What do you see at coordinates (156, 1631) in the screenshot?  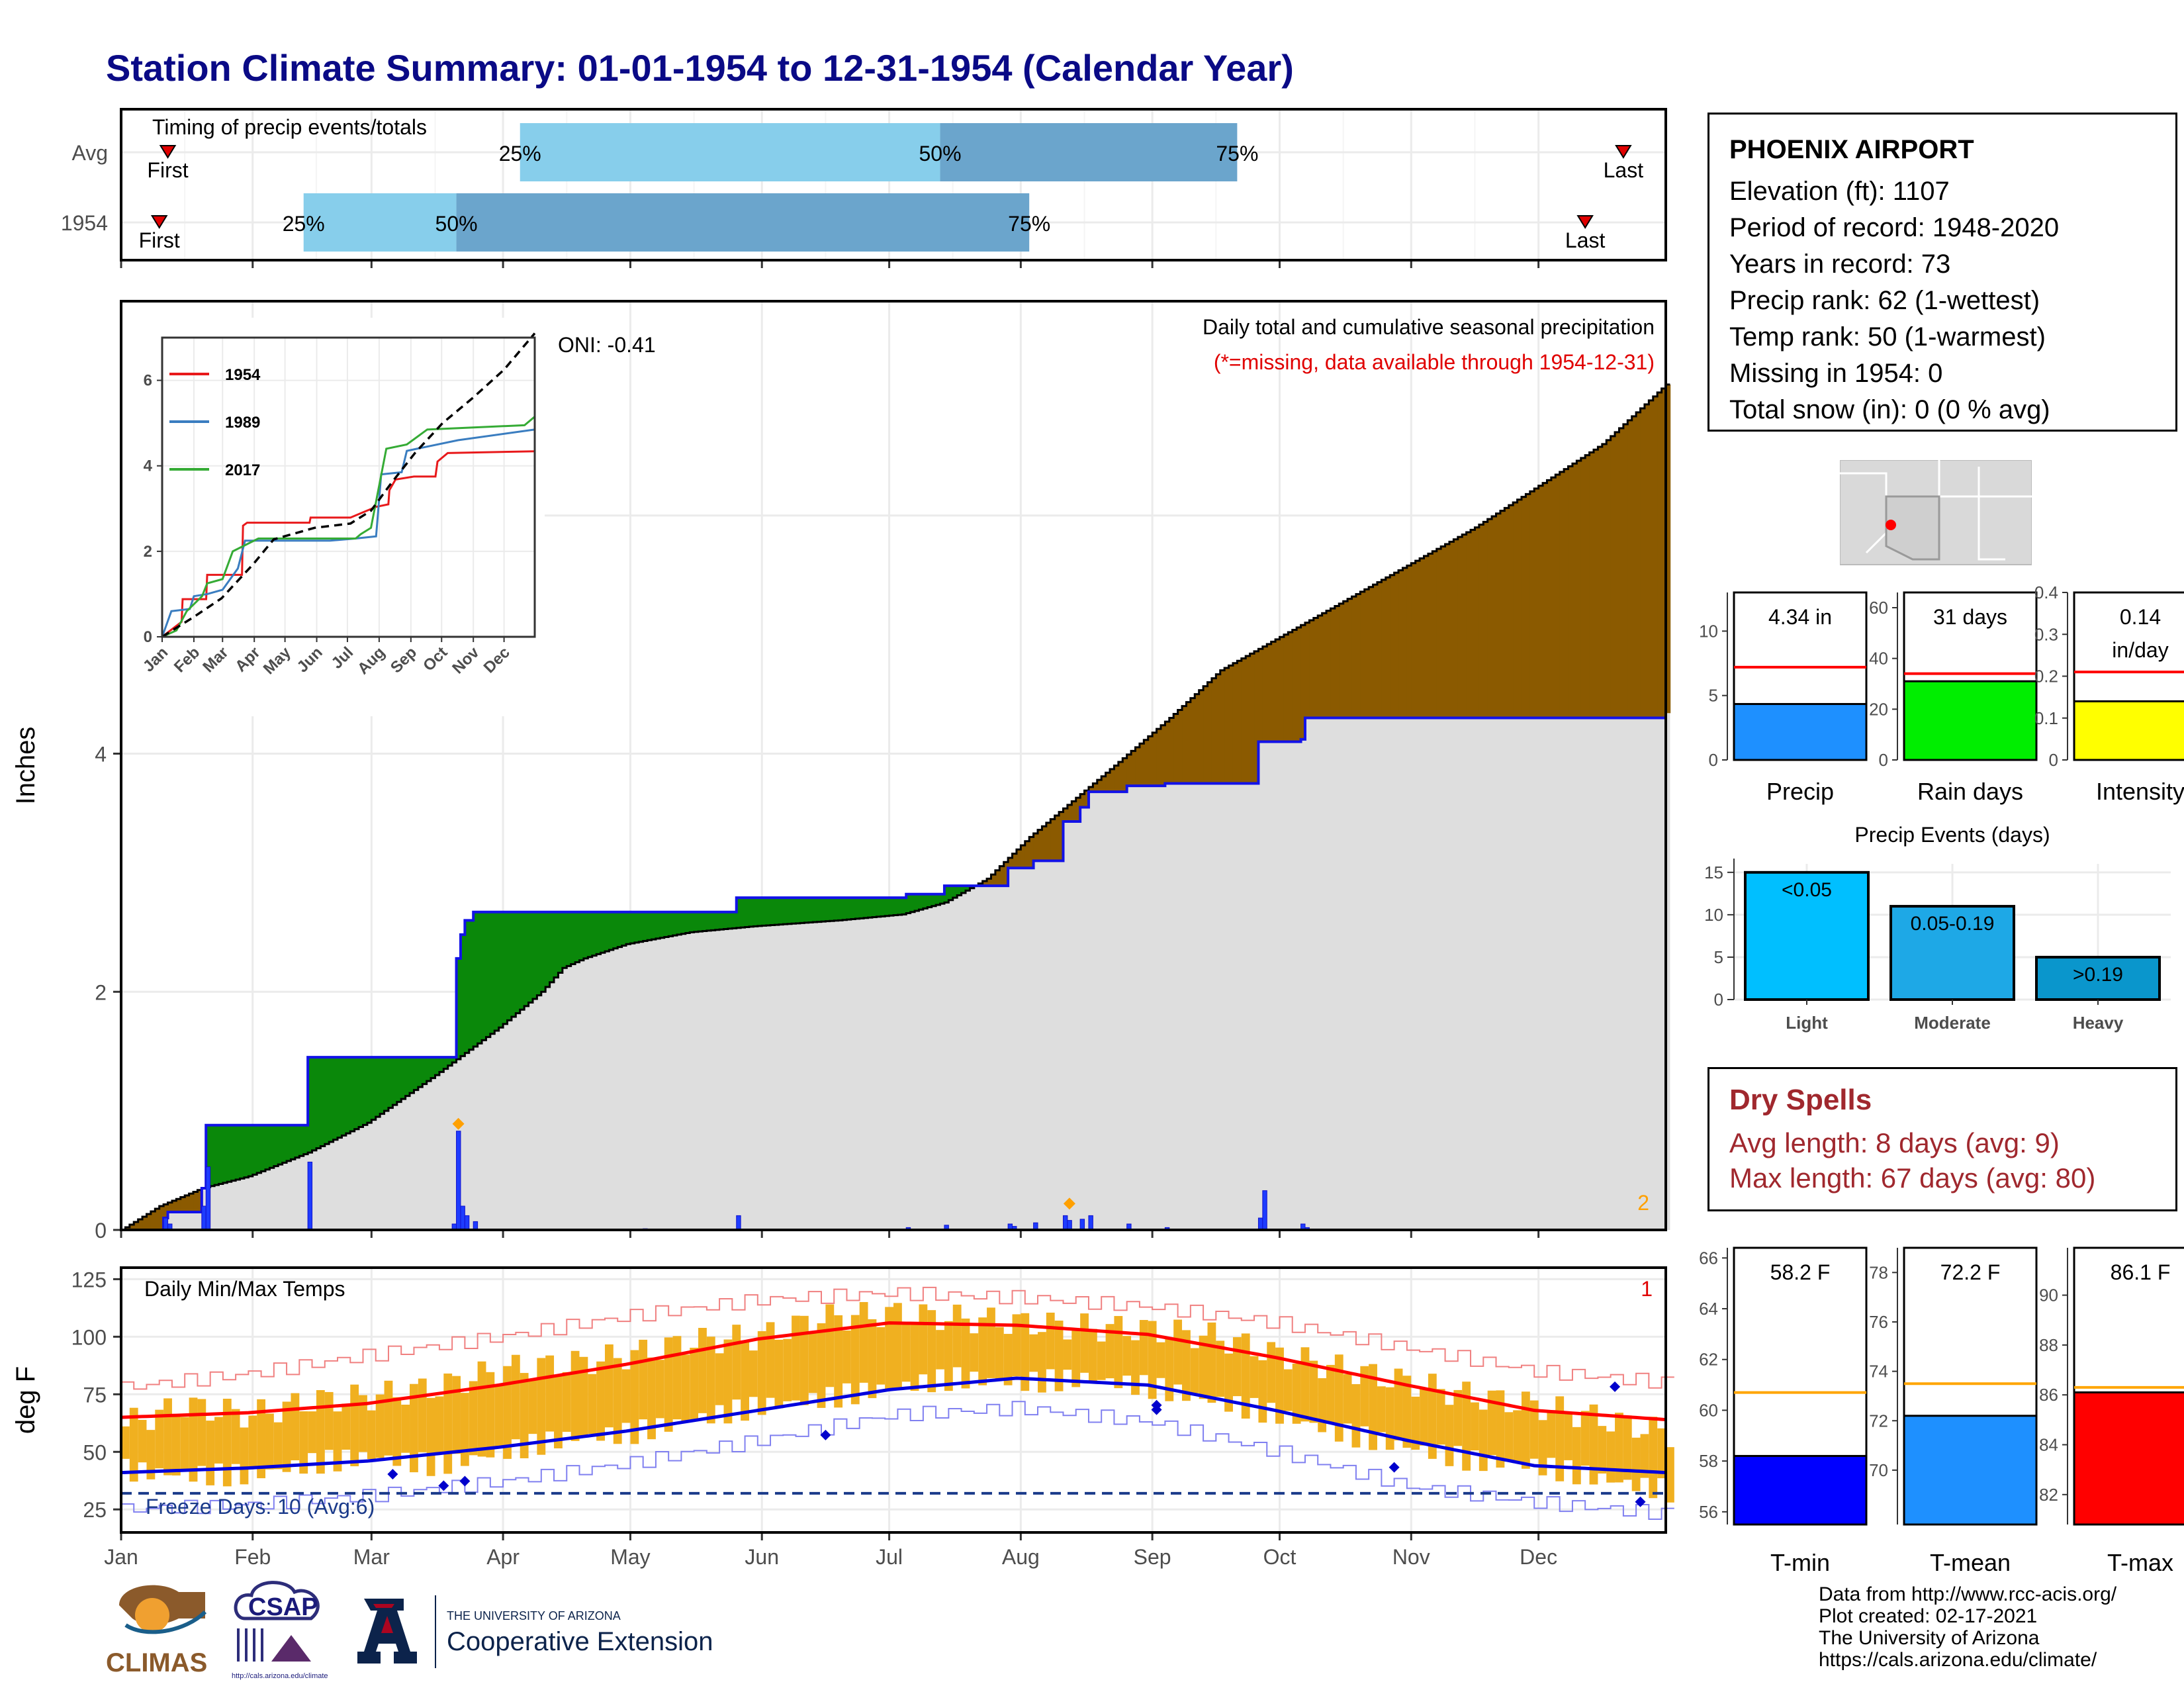 I see `climas-logo: CLIMAS` at bounding box center [156, 1631].